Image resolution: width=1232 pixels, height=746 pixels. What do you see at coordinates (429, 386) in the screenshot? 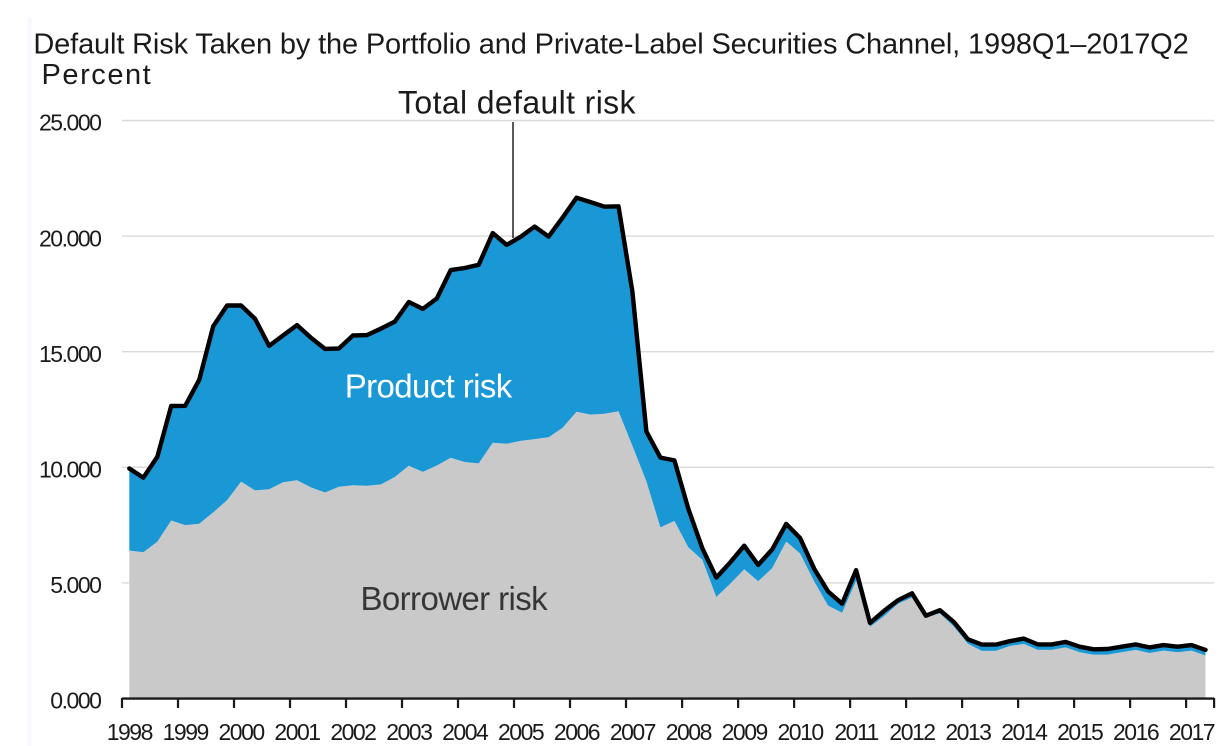
I see `svg-text: Product risk` at bounding box center [429, 386].